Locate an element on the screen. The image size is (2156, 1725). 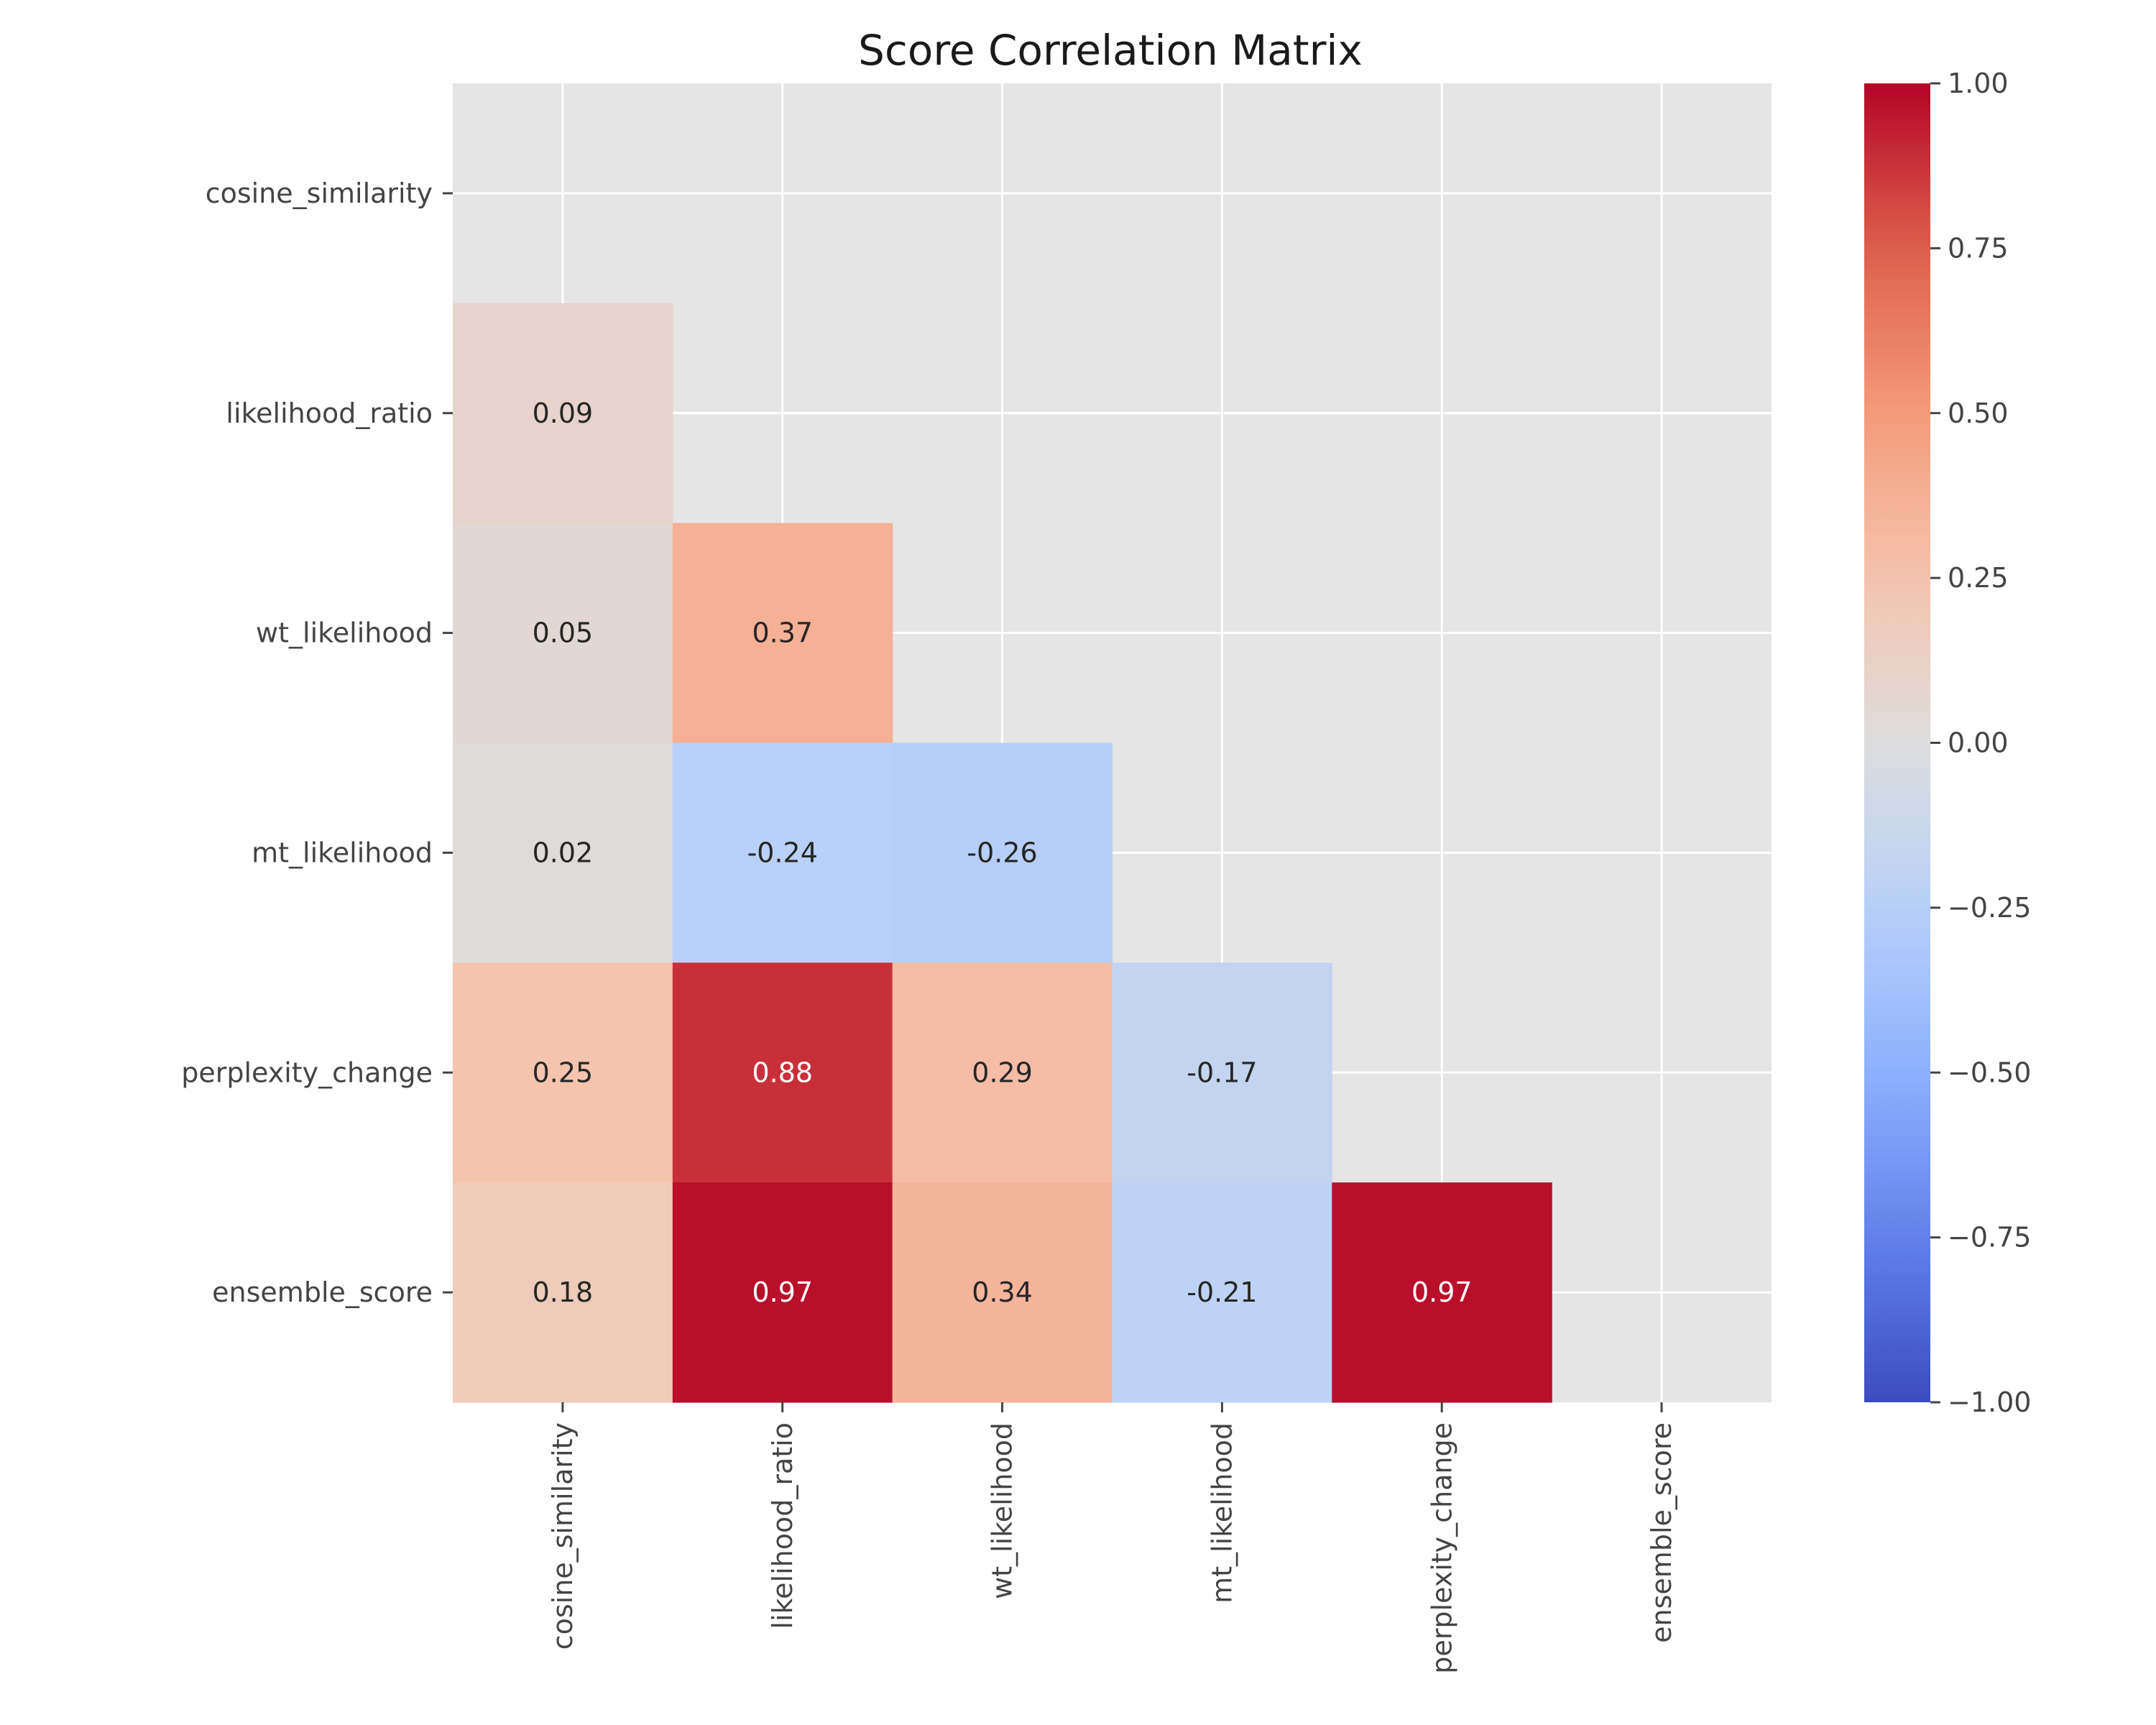
cell-value-label: 0.05 is located at coordinates (563, 633).